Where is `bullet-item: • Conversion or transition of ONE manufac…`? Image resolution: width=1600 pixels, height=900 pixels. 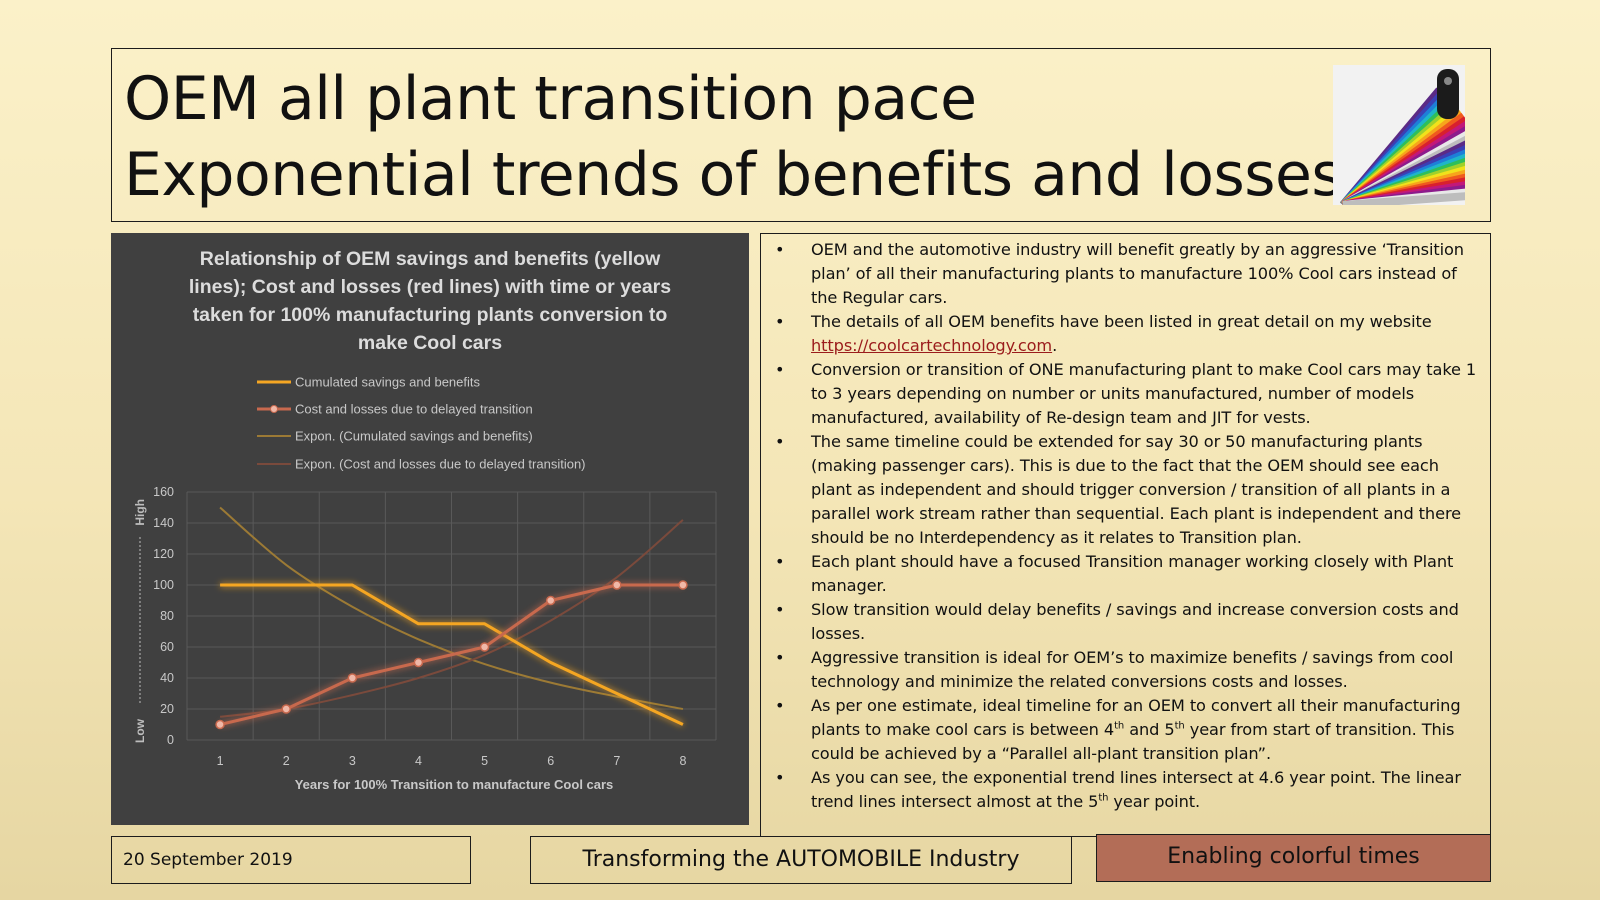 bullet-item: • Conversion or transition of ONE manufac… is located at coordinates (1125, 394).